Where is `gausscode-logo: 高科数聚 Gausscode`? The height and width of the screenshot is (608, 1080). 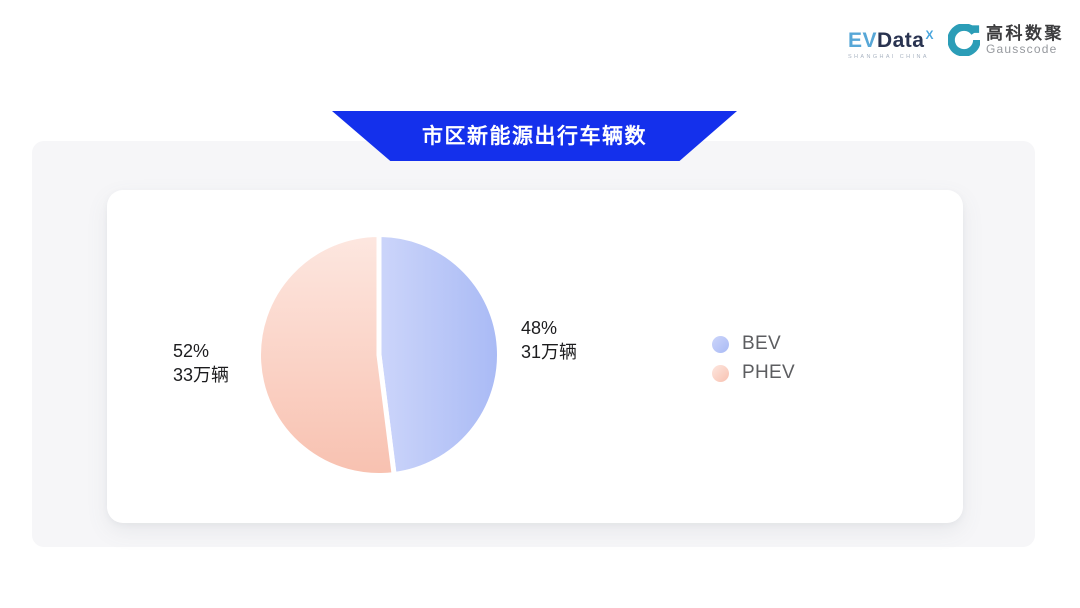
gausscode-logo: 高科数聚 Gausscode is located at coordinates (1005, 40).